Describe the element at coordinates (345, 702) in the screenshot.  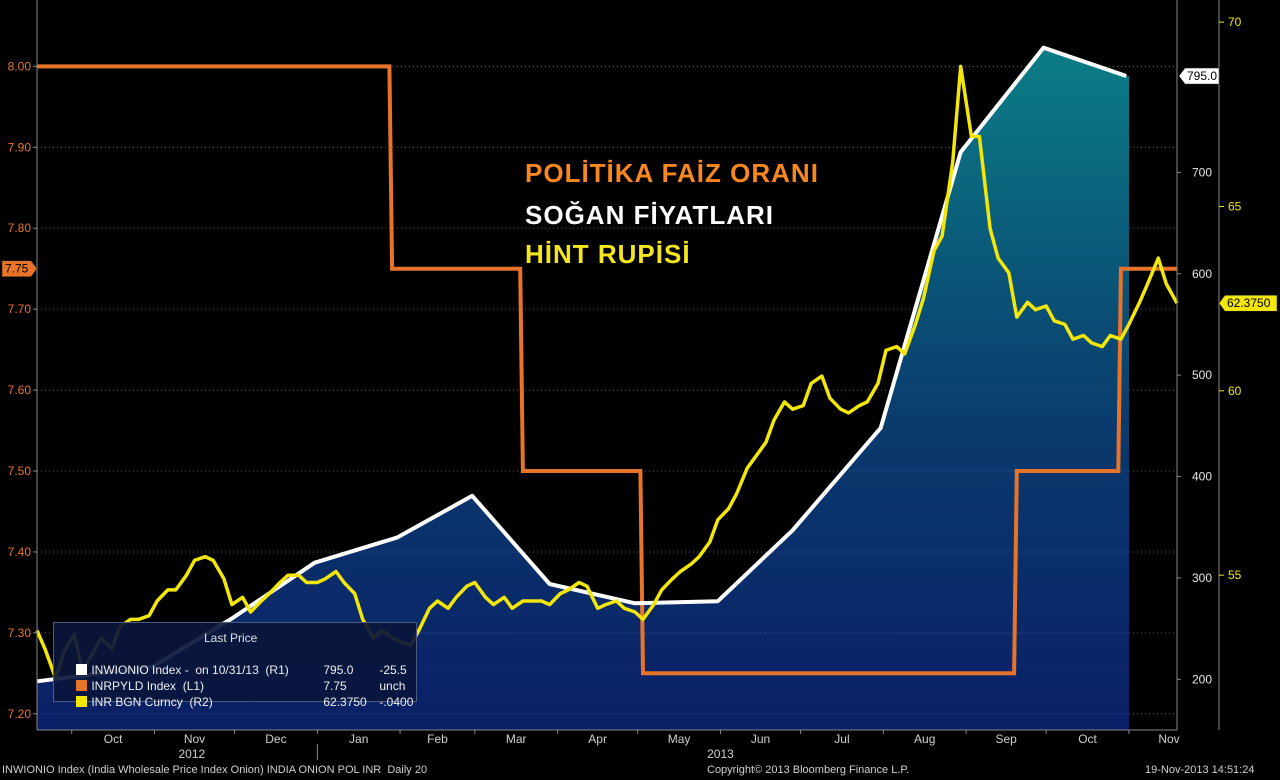
I see `legend-last-price: 62.3750` at that location.